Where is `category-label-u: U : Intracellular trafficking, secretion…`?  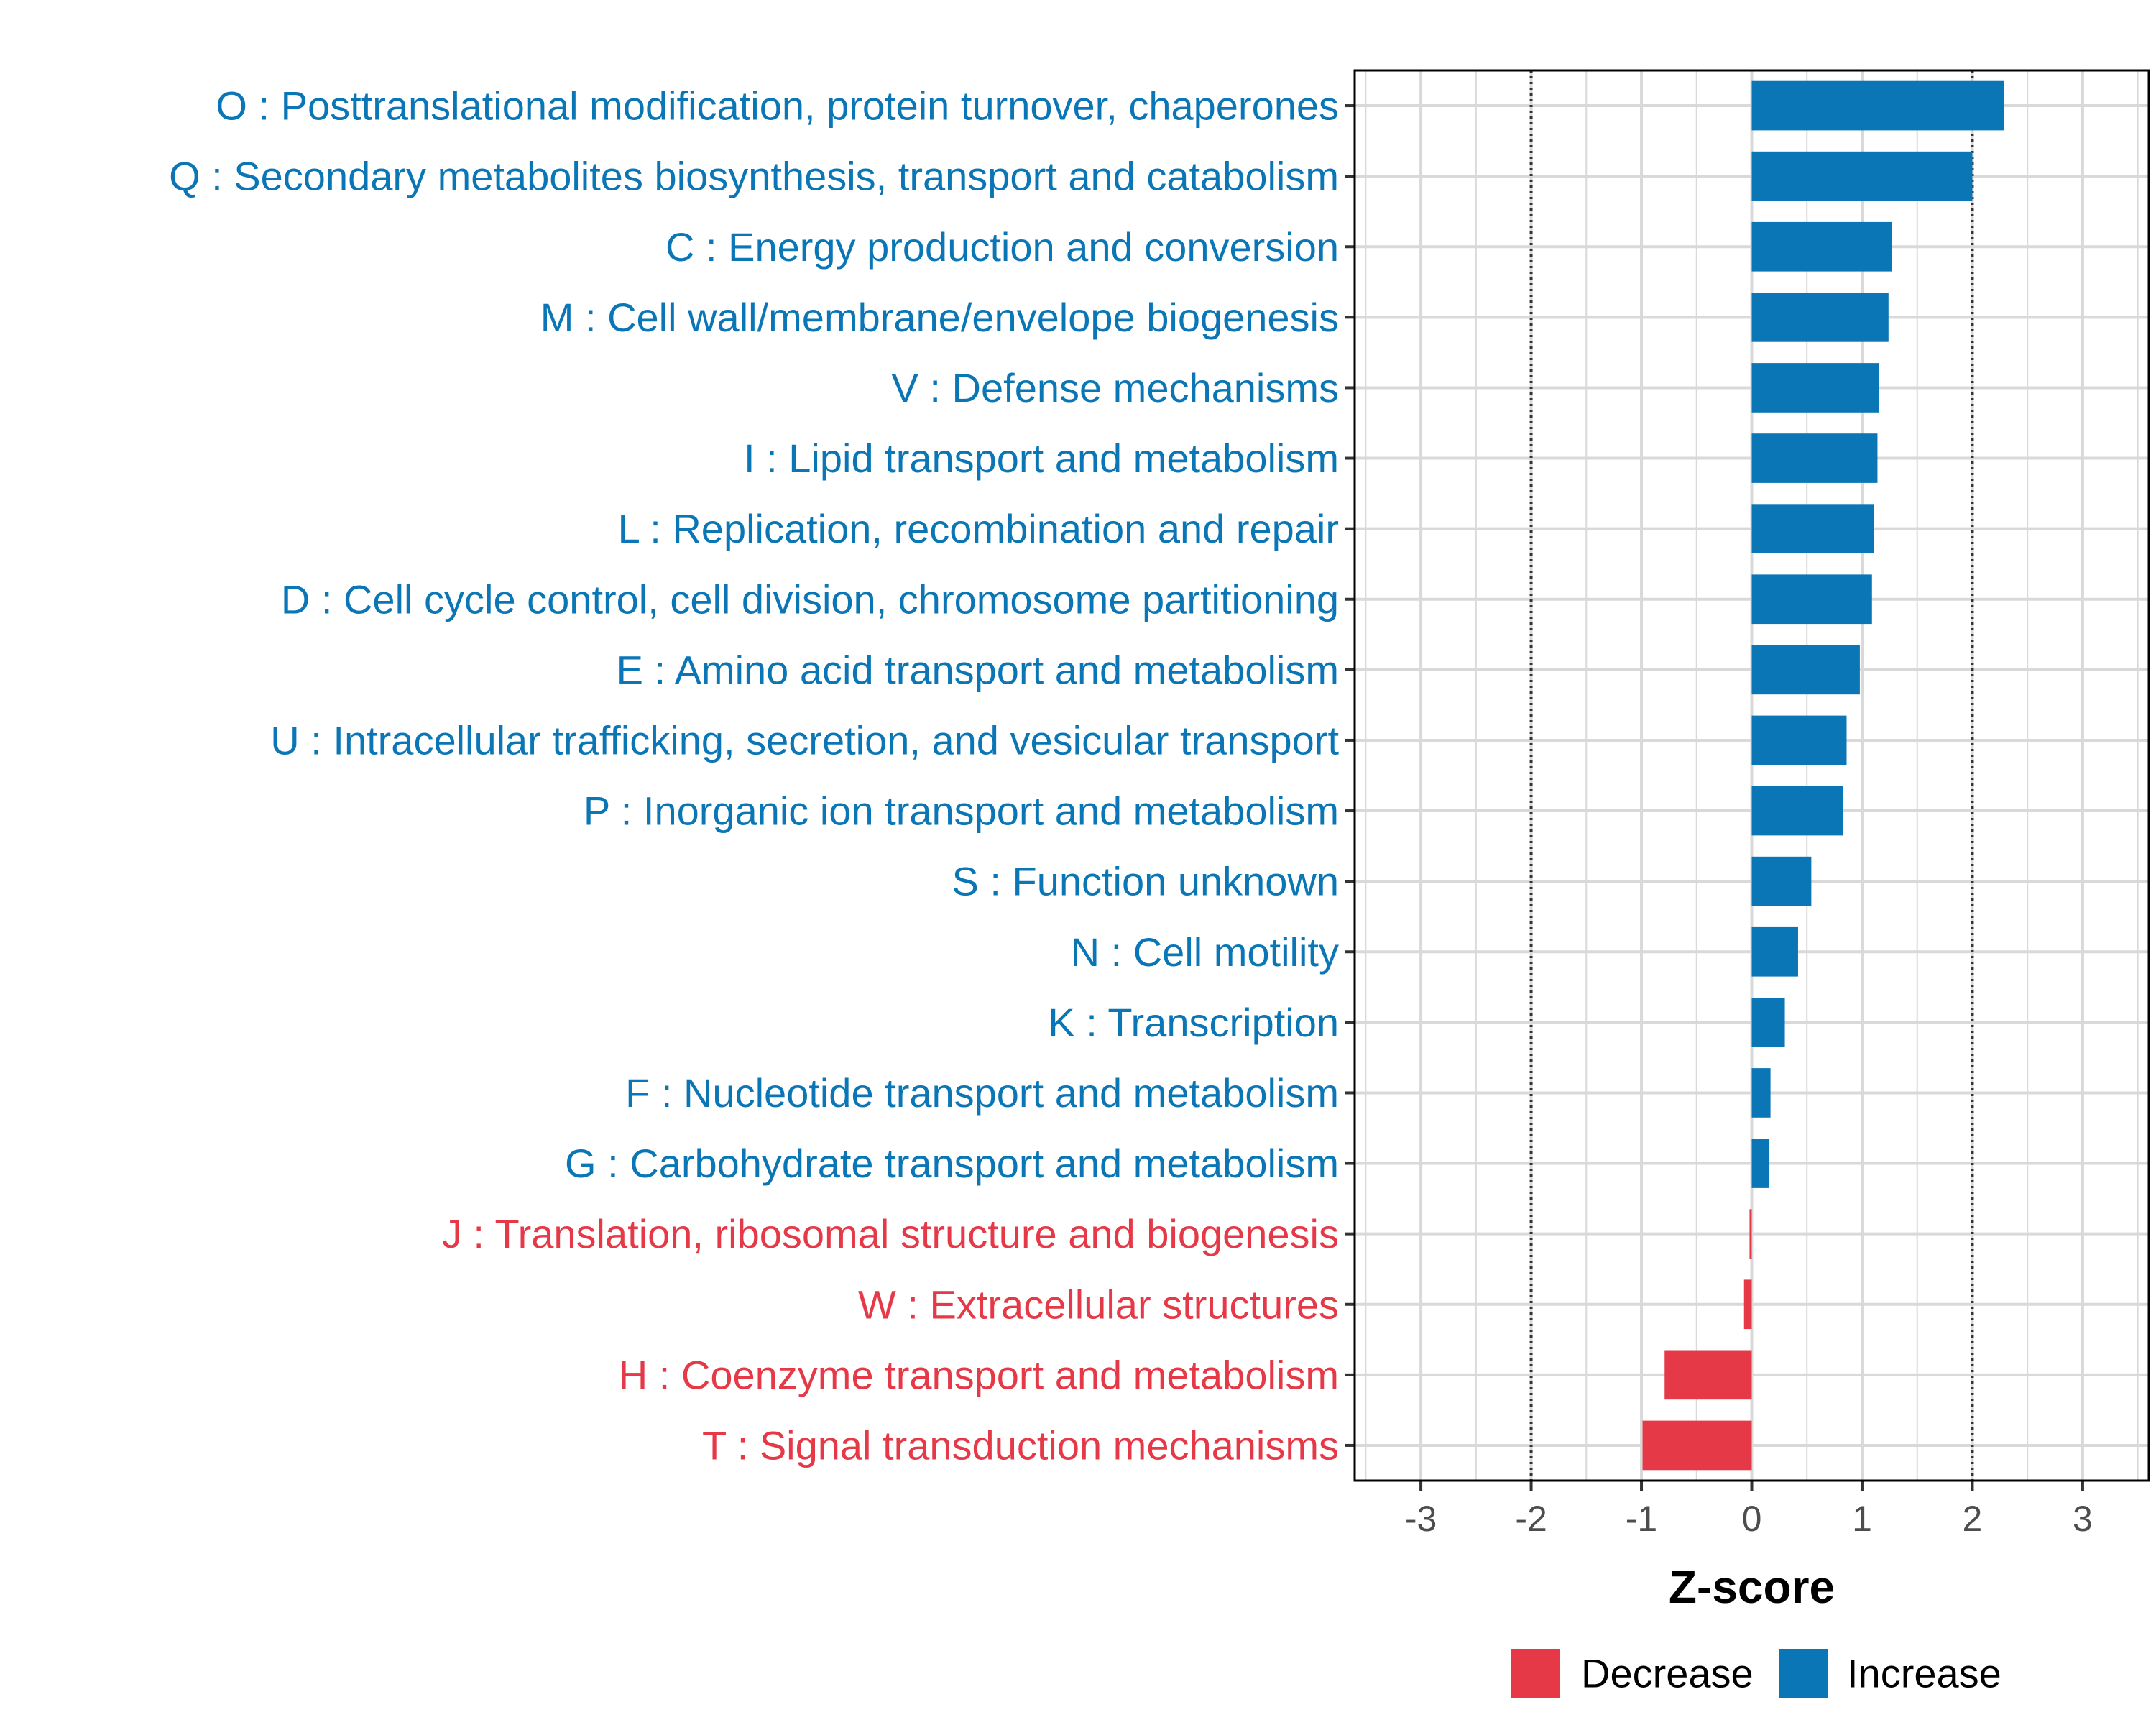 category-label-u: U : Intracellular trafficking, secretion… is located at coordinates (804, 740).